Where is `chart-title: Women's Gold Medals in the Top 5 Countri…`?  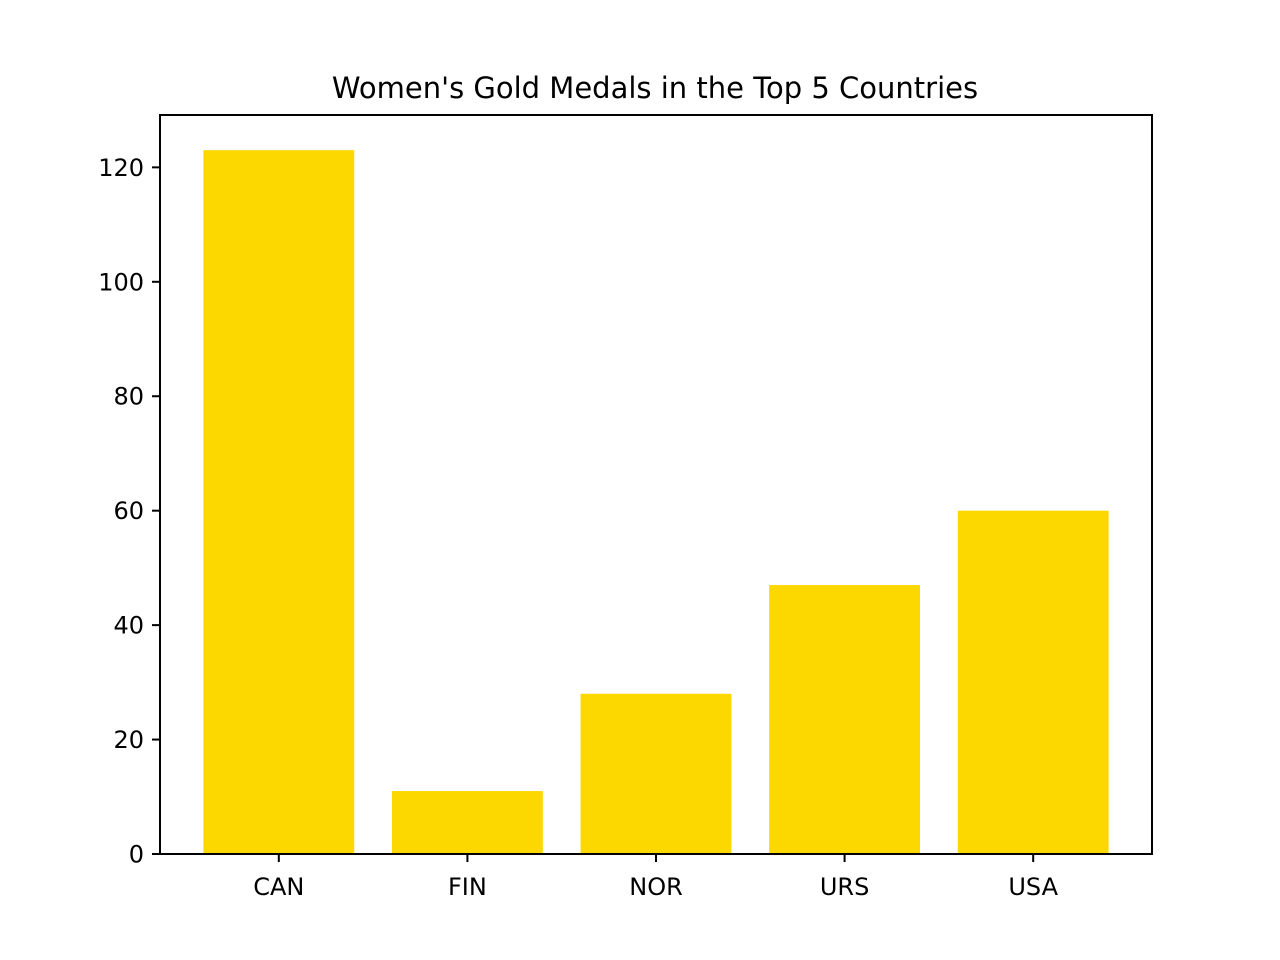 chart-title: Women's Gold Medals in the Top 5 Countri… is located at coordinates (655, 88).